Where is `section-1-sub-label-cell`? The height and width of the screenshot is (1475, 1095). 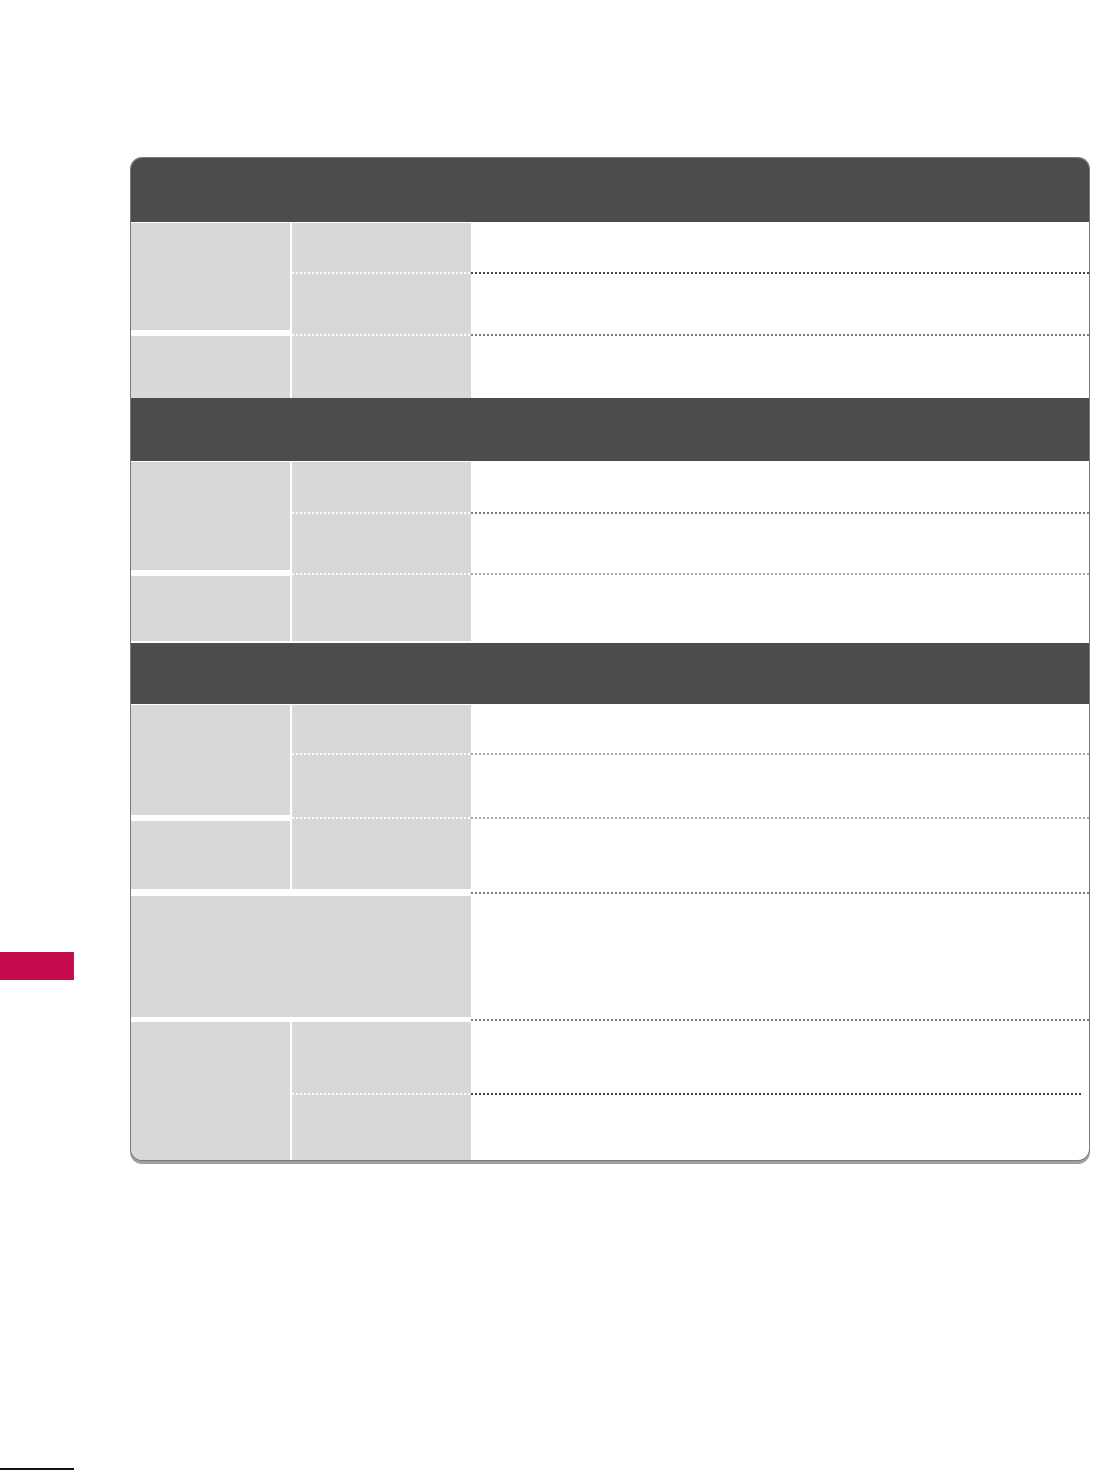 section-1-sub-label-cell is located at coordinates (381, 310).